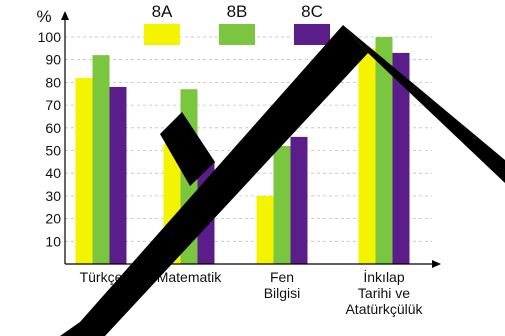  Describe the element at coordinates (53, 241) in the screenshot. I see `y-tick-label: 10` at that location.